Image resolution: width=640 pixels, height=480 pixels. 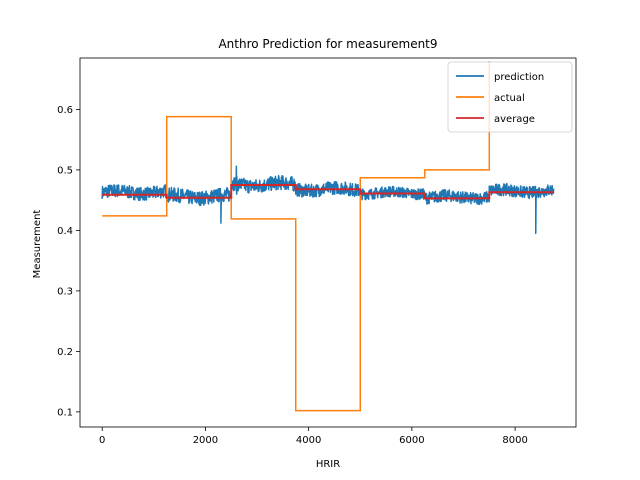 I want to click on series-line-average, so click(x=328, y=192).